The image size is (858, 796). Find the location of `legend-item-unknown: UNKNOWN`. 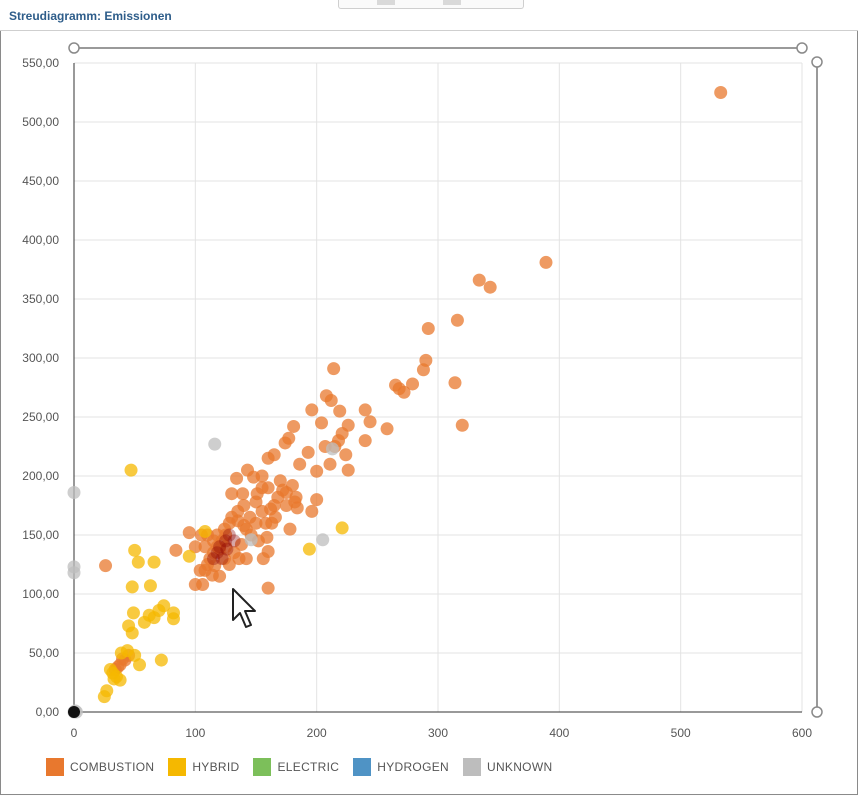

legend-item-unknown: UNKNOWN is located at coordinates (507, 767).